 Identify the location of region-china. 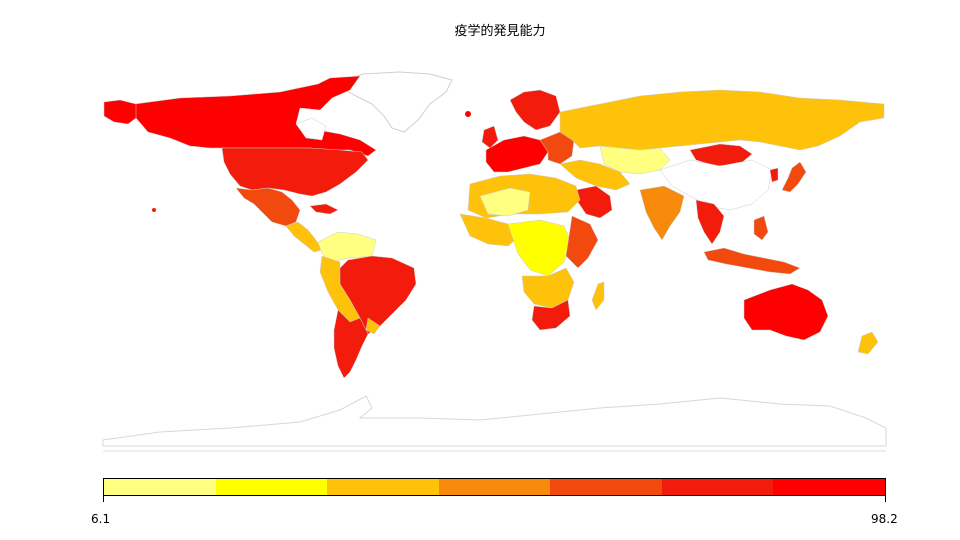
(716, 185).